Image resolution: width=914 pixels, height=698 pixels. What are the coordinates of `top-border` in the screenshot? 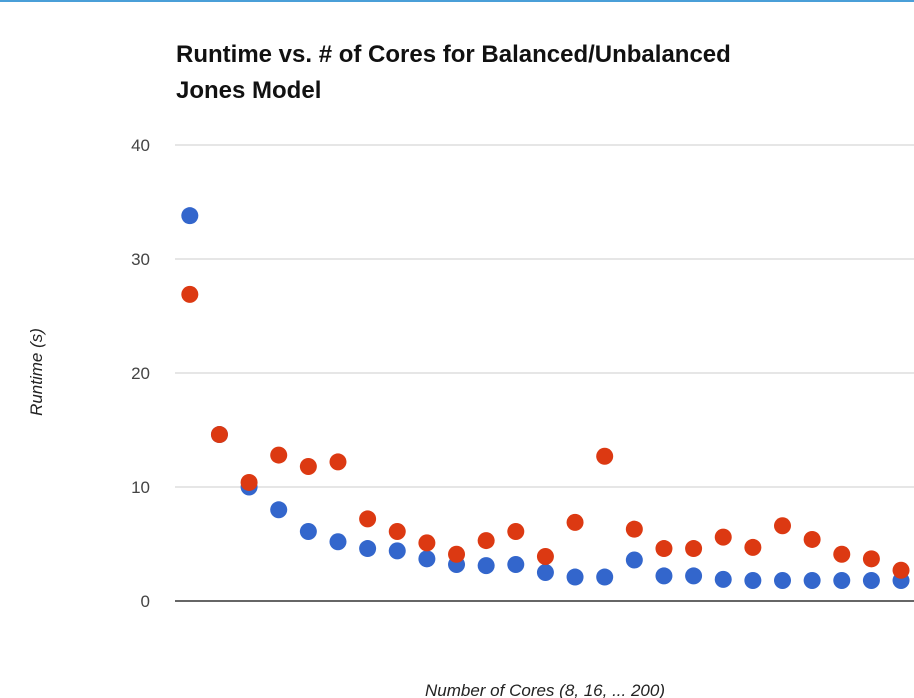 It's located at (457, 1).